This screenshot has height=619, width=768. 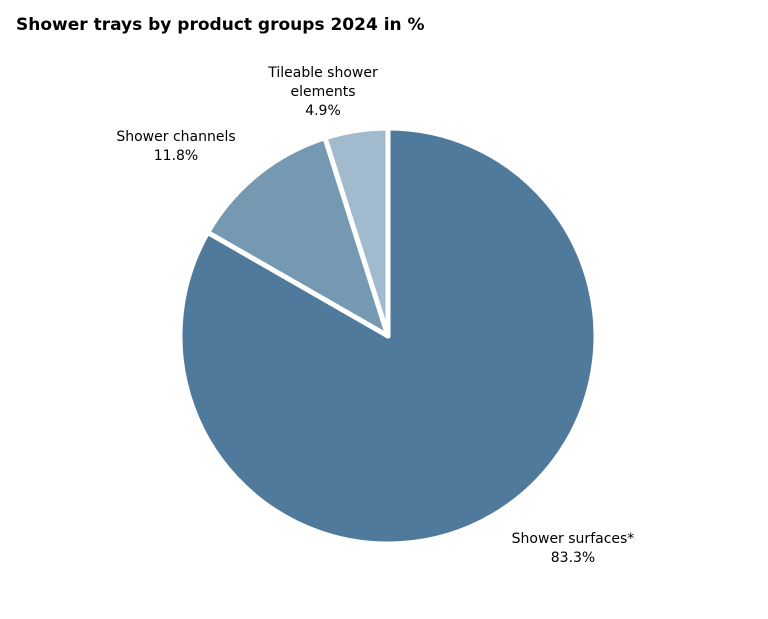 I want to click on pie-slice-shower-channels, so click(x=298, y=237).